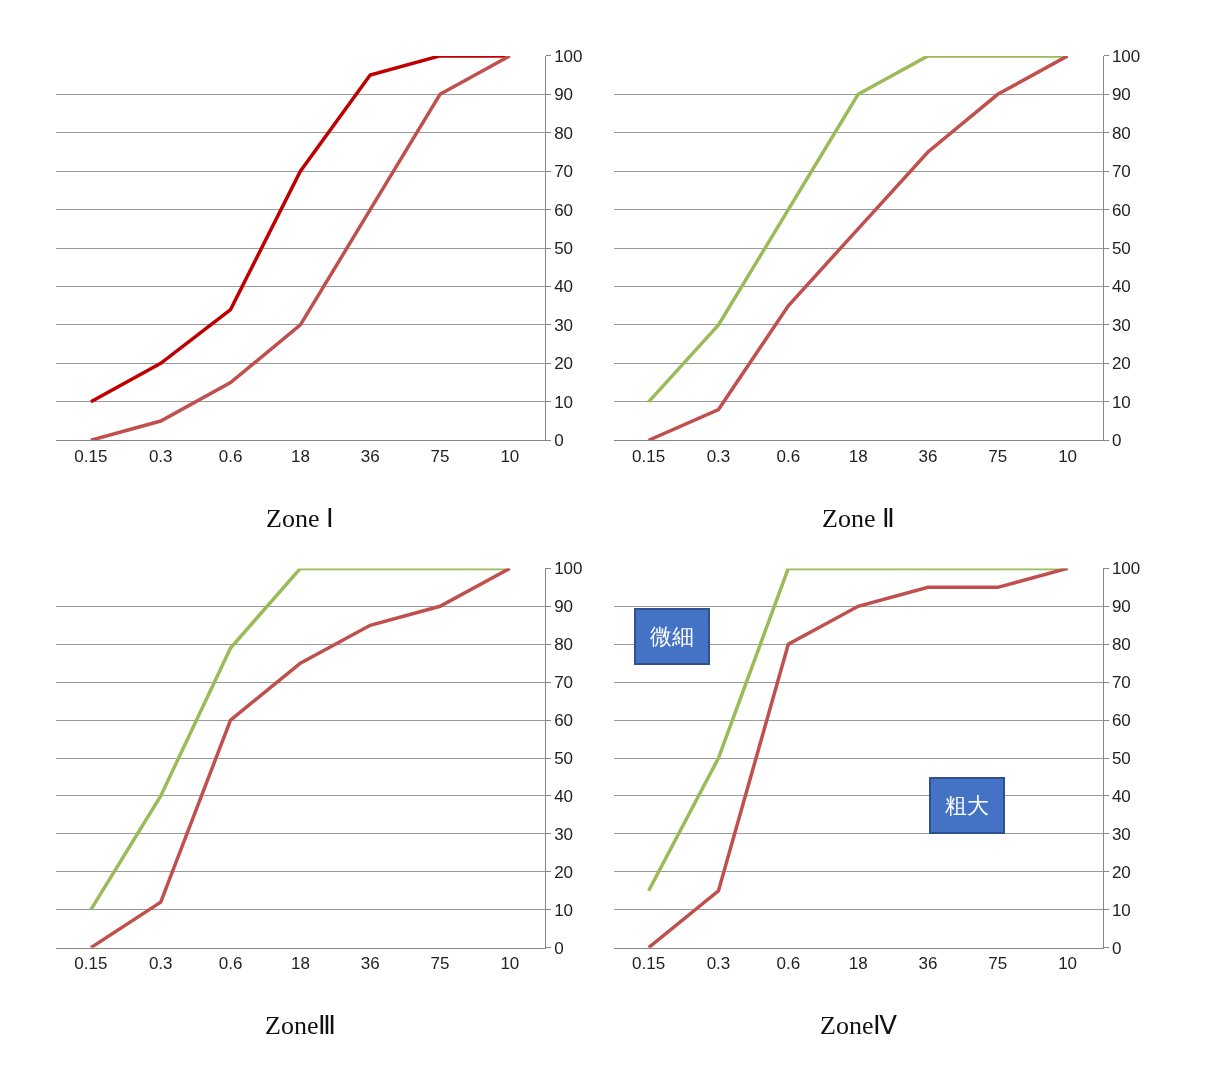 This screenshot has height=1065, width=1210. Describe the element at coordinates (301, 1025) in the screenshot. I see `text: ZoneⅢ` at that location.